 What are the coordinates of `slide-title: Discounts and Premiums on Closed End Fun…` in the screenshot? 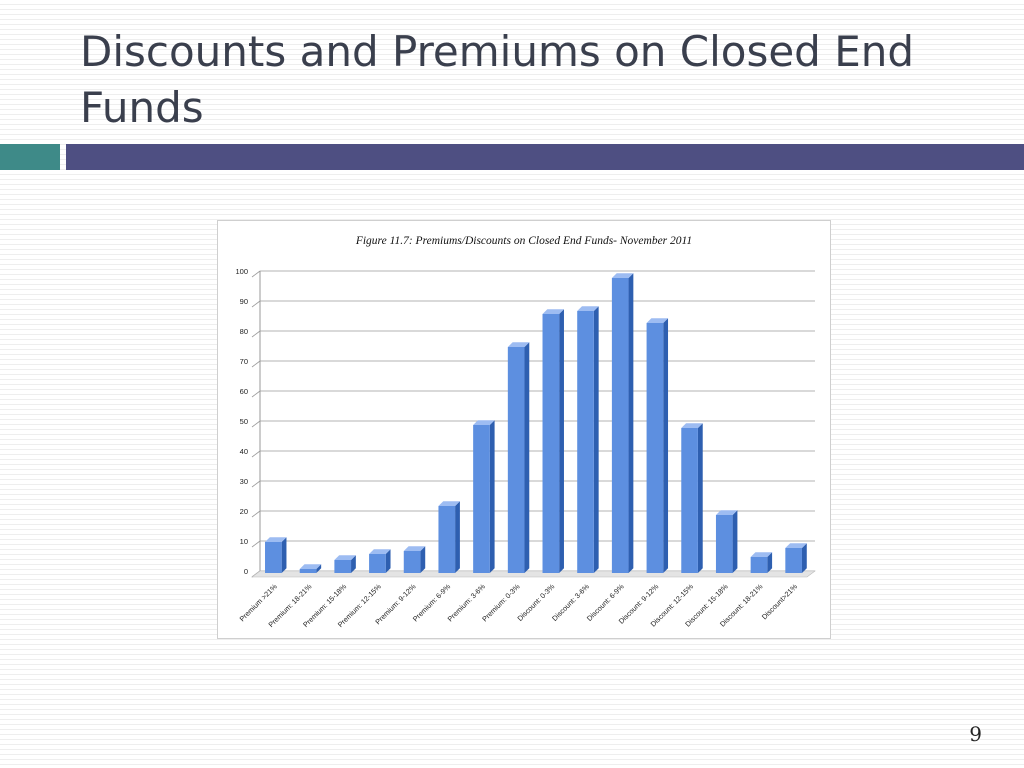 It's located at (497, 79).